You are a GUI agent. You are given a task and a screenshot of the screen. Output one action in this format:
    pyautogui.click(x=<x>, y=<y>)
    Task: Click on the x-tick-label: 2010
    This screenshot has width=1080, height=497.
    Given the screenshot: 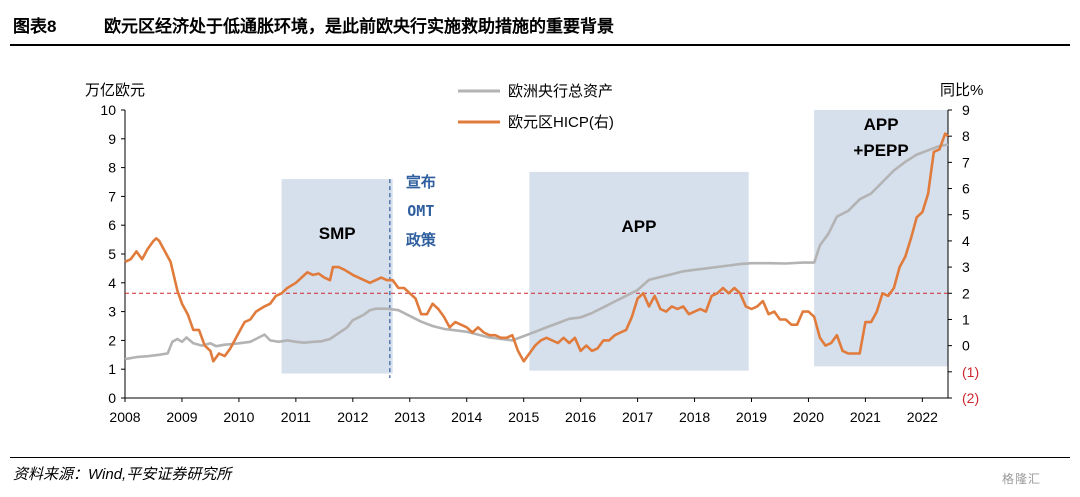 What is the action you would take?
    pyautogui.click(x=238, y=417)
    